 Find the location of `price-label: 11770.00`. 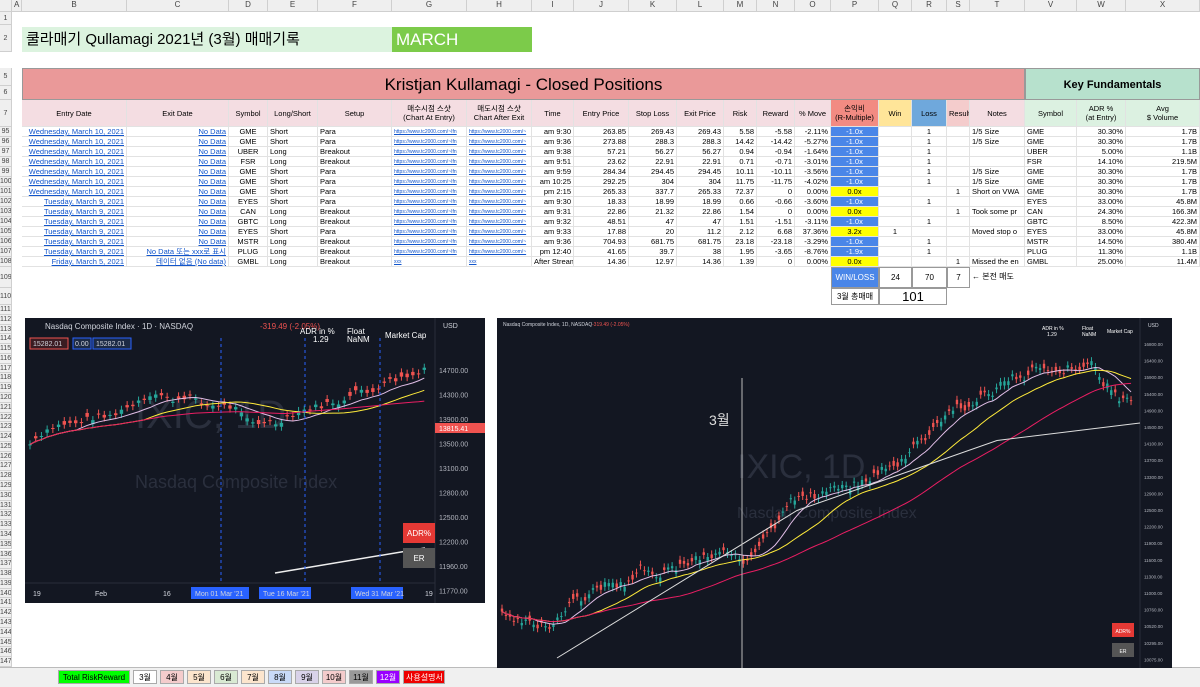

price-label: 11770.00 is located at coordinates (453, 592).